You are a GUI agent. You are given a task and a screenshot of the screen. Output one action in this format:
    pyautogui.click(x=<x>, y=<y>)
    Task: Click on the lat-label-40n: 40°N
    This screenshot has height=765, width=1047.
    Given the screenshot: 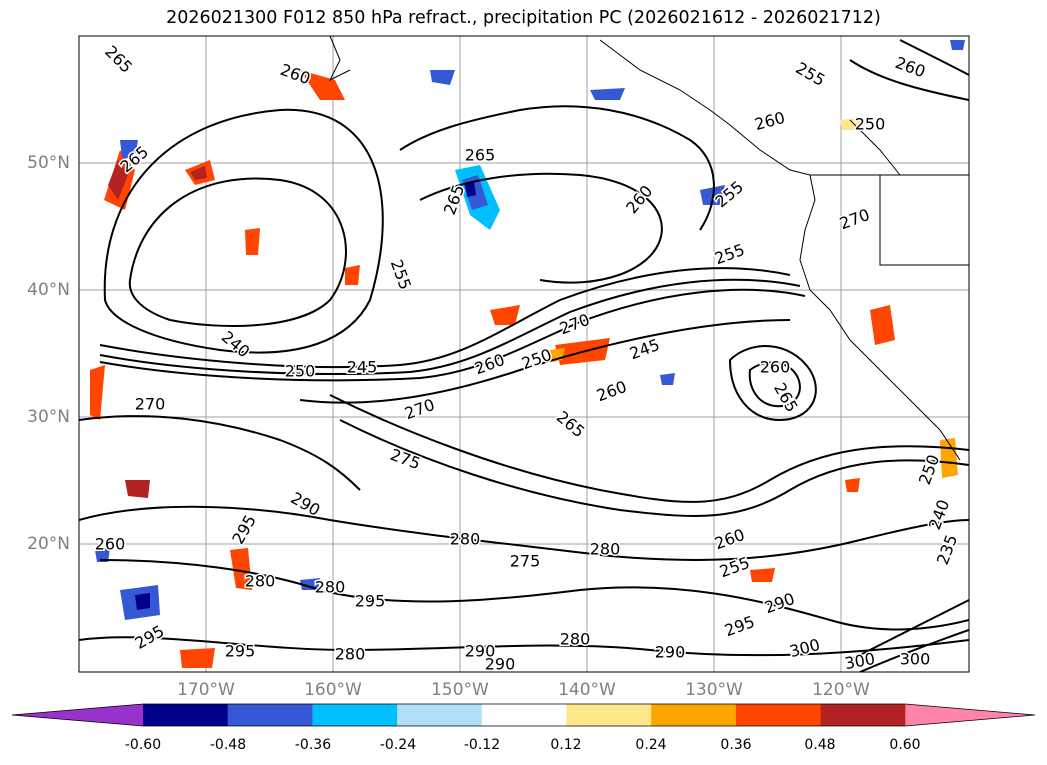 What is the action you would take?
    pyautogui.click(x=48, y=290)
    